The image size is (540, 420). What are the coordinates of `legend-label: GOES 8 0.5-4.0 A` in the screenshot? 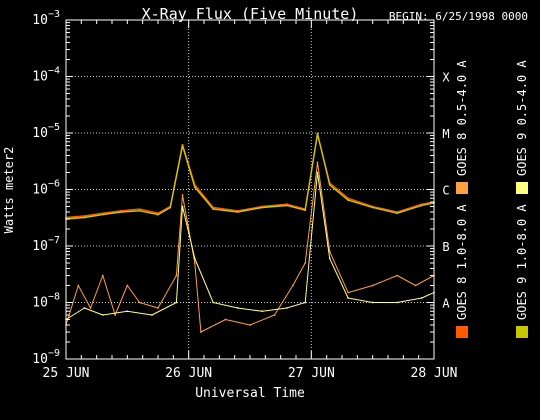 It's located at (462, 118).